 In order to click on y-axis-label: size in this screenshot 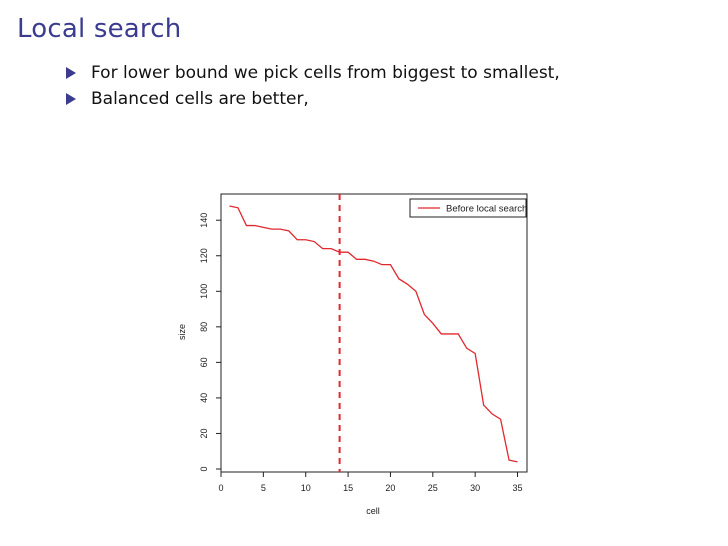, I will do `click(182, 332)`.